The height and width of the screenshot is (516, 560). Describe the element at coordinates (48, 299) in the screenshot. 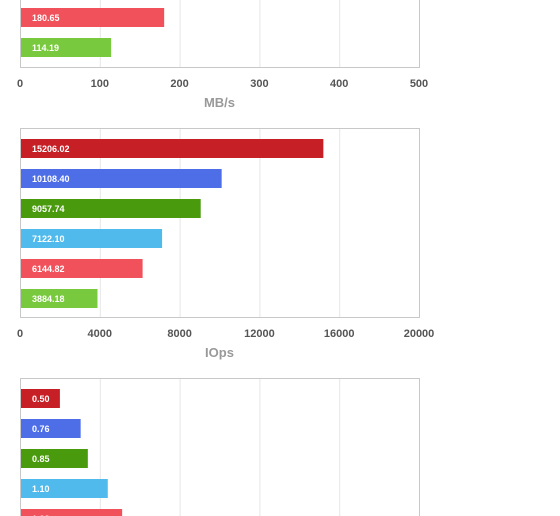

I see `bar-value-label: 3884.18` at that location.